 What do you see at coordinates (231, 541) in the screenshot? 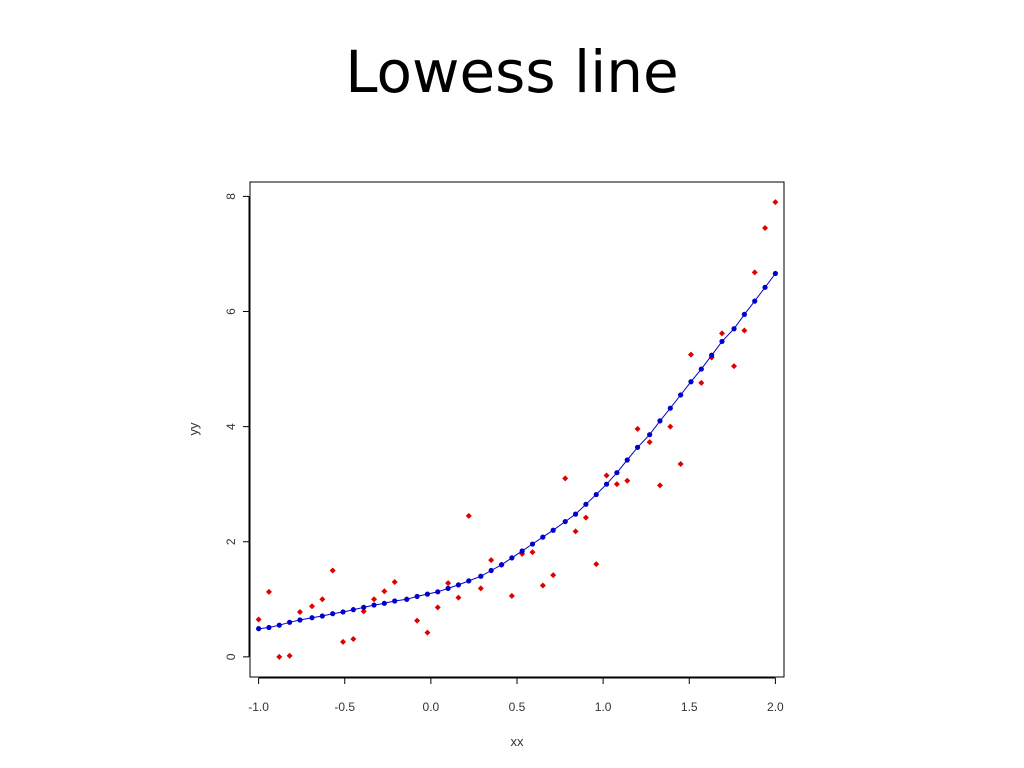
I see `y-tick-label: 2` at bounding box center [231, 541].